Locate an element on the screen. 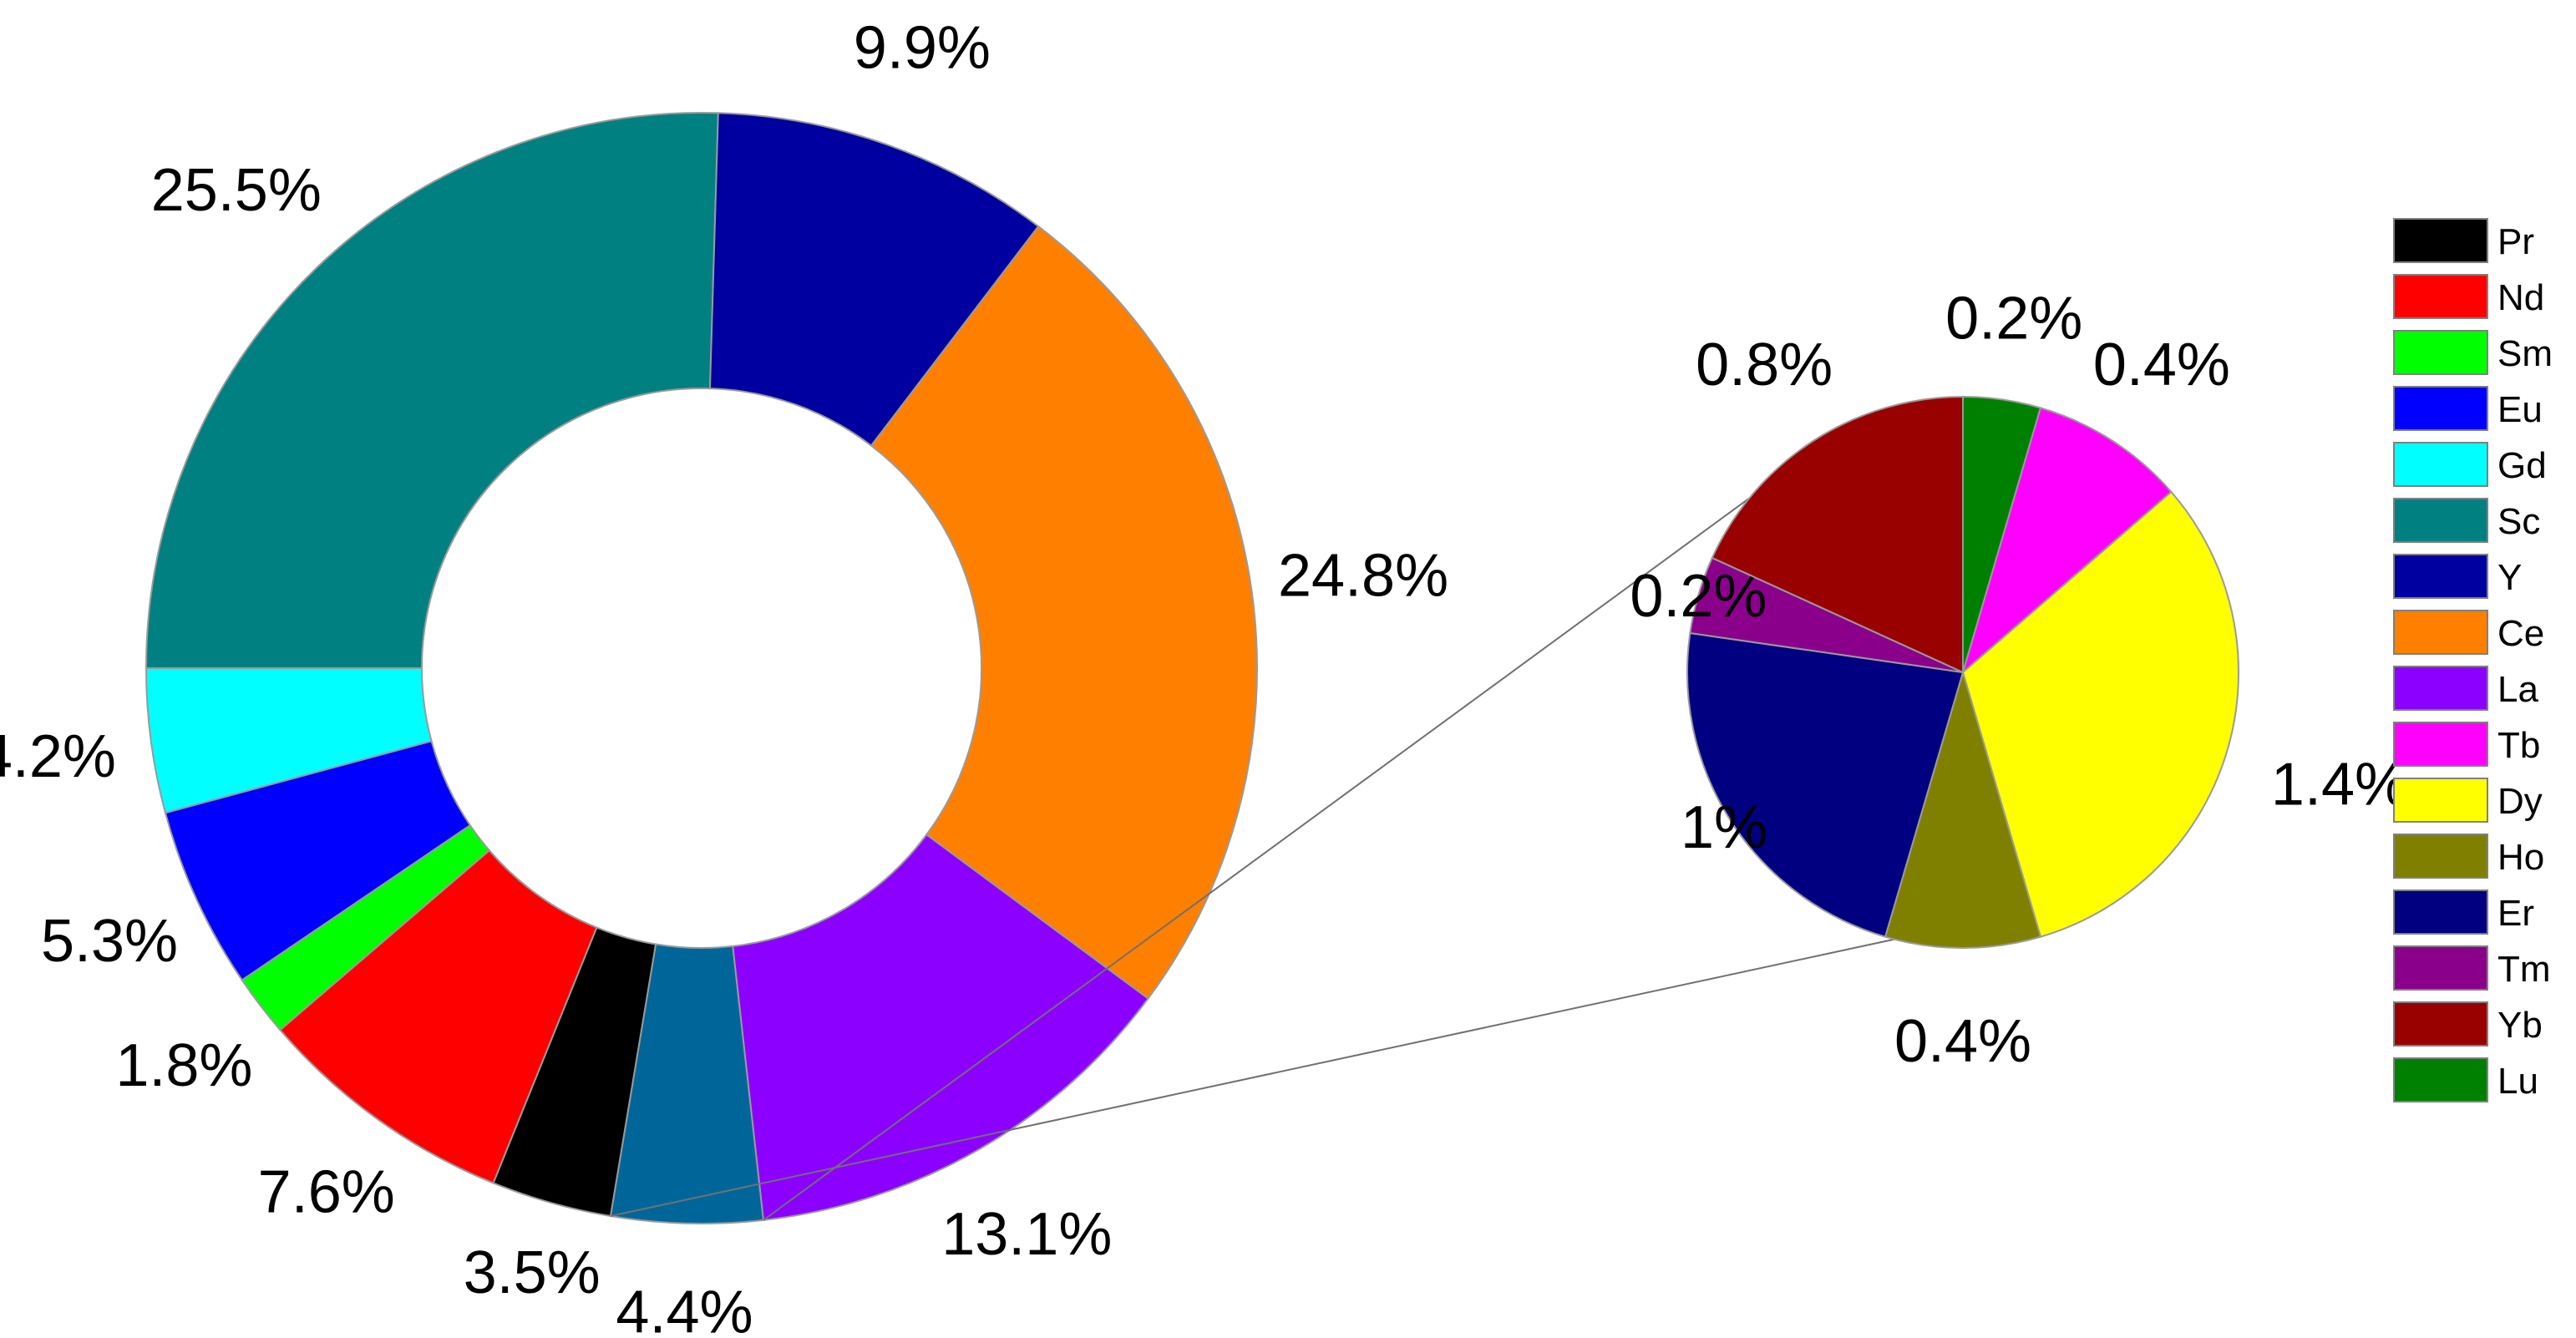  legend-label-lu: Lu is located at coordinates (2517, 1081).